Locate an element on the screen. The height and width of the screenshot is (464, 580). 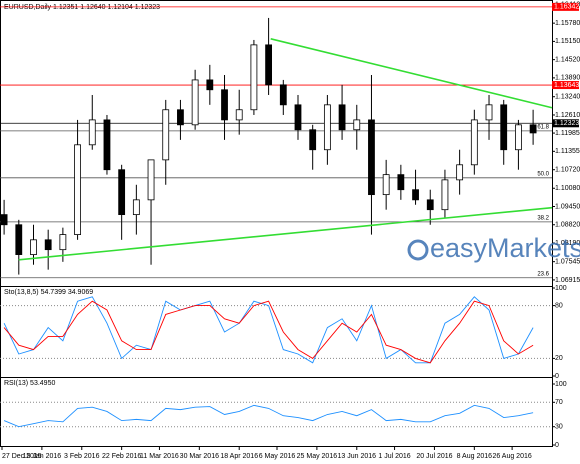
y-tick-label: 1.11355 is located at coordinates (567, 151).